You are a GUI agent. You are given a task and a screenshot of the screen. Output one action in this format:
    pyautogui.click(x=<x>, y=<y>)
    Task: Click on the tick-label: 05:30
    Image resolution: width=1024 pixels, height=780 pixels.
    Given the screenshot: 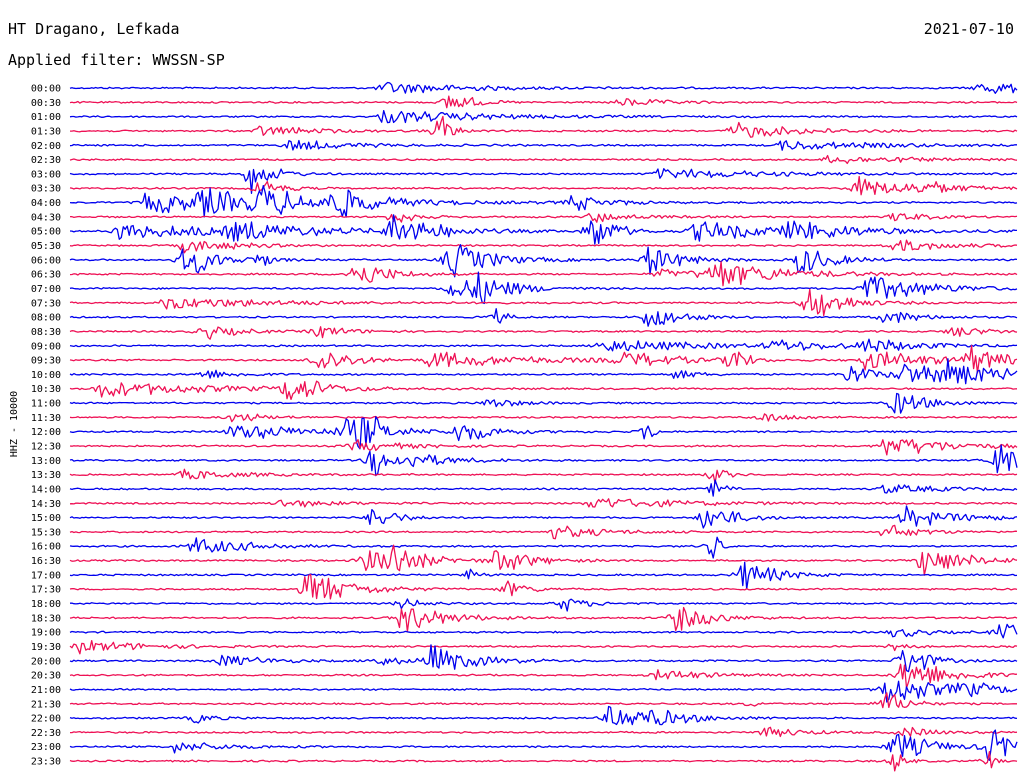 What is the action you would take?
    pyautogui.click(x=46, y=246)
    